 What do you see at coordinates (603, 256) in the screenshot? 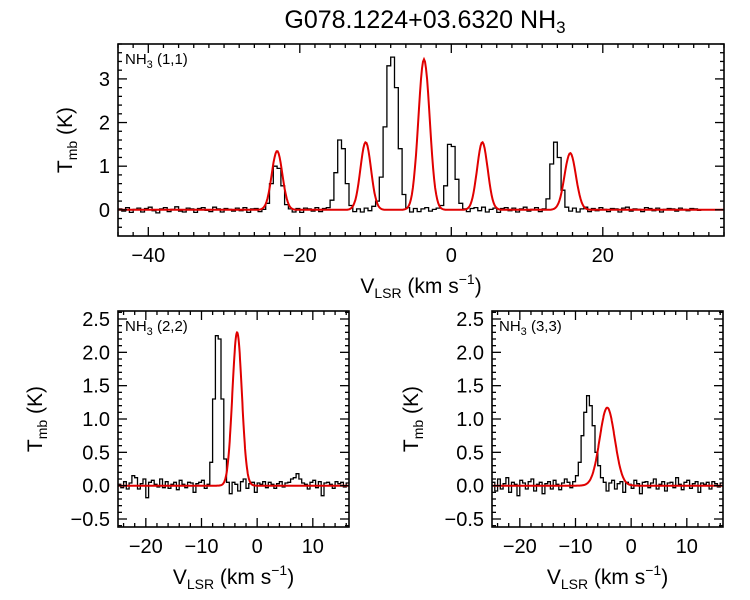
I see `x-tick-label: 20` at bounding box center [603, 256].